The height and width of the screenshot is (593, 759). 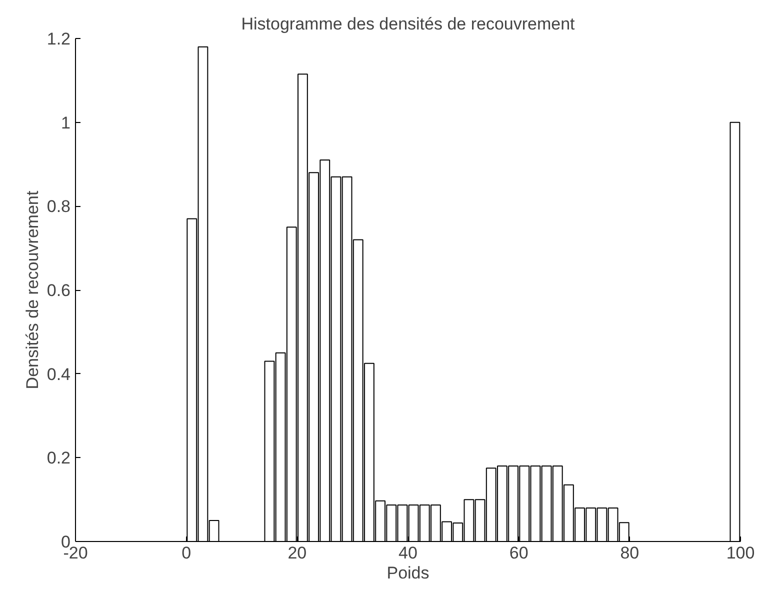 I want to click on x-tick-label: 20, so click(x=297, y=553).